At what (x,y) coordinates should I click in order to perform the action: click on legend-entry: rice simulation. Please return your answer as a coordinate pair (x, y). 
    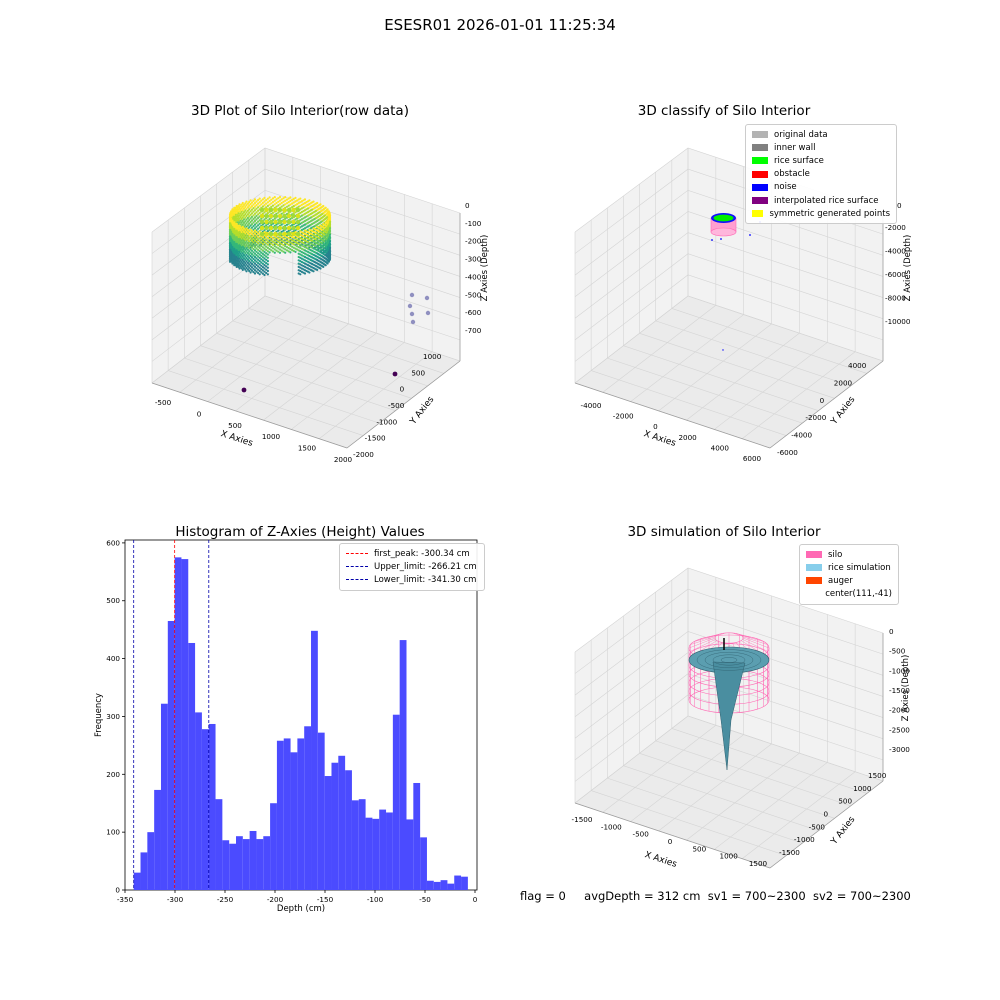
    Looking at the image, I should click on (849, 567).